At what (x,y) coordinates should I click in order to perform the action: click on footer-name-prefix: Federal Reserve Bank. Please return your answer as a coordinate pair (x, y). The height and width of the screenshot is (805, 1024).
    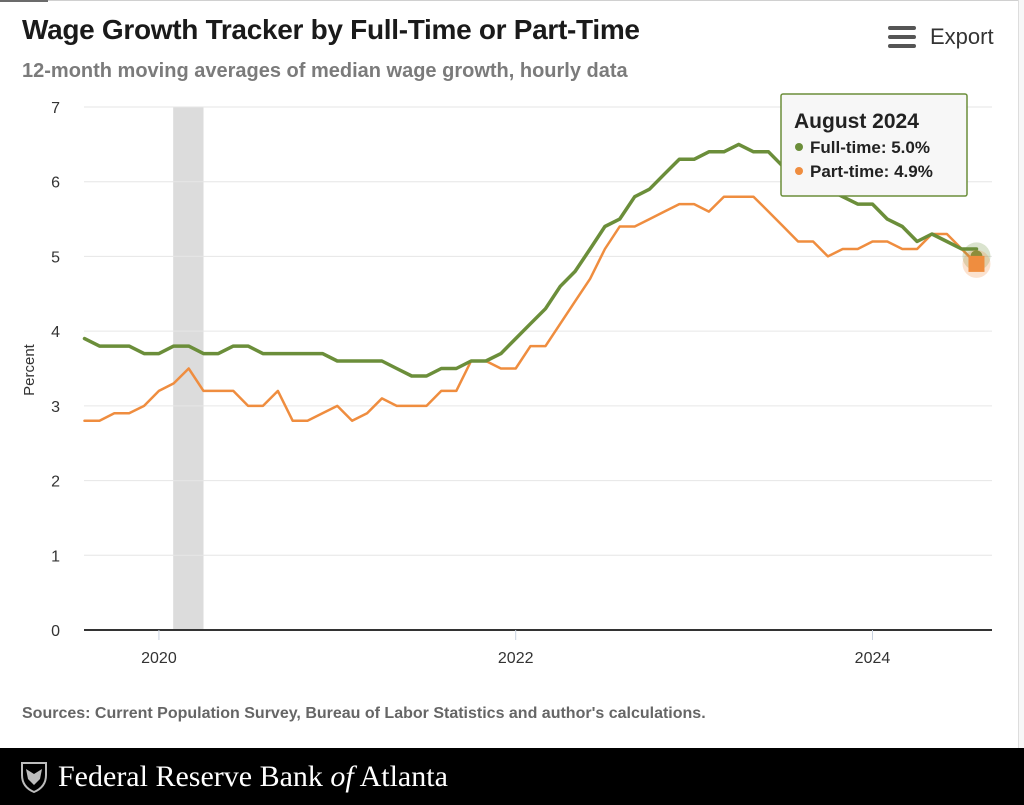
    Looking at the image, I should click on (194, 776).